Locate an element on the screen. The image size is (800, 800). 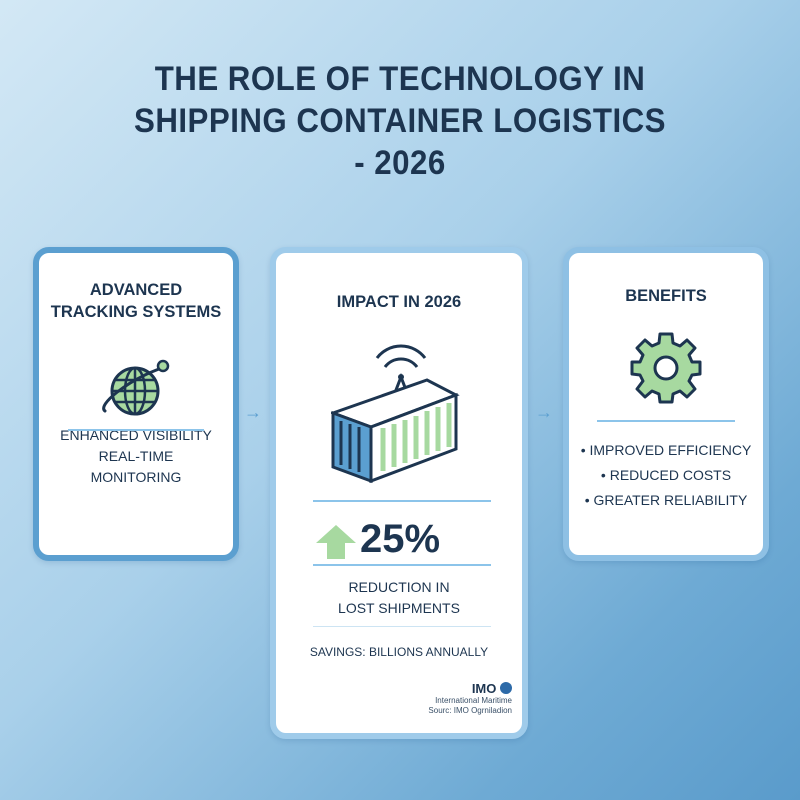
gear-icon is located at coordinates (666, 368).